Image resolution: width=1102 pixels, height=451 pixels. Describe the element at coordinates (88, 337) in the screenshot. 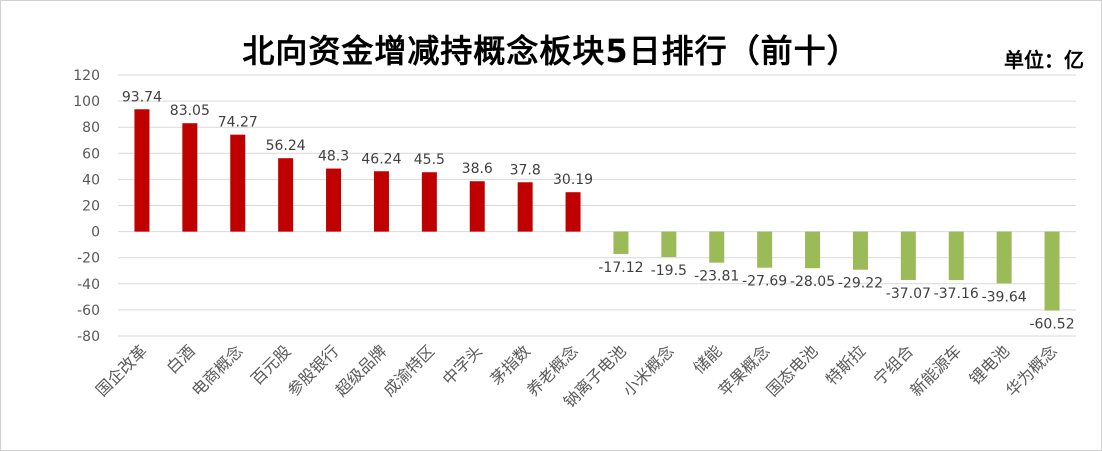

I see `y-tick-label: -80` at that location.